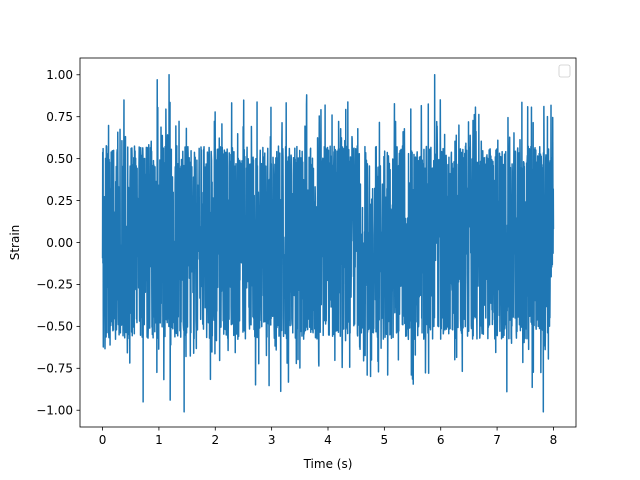  What do you see at coordinates (328, 464) in the screenshot?
I see `x-axis-label: Time (s)` at bounding box center [328, 464].